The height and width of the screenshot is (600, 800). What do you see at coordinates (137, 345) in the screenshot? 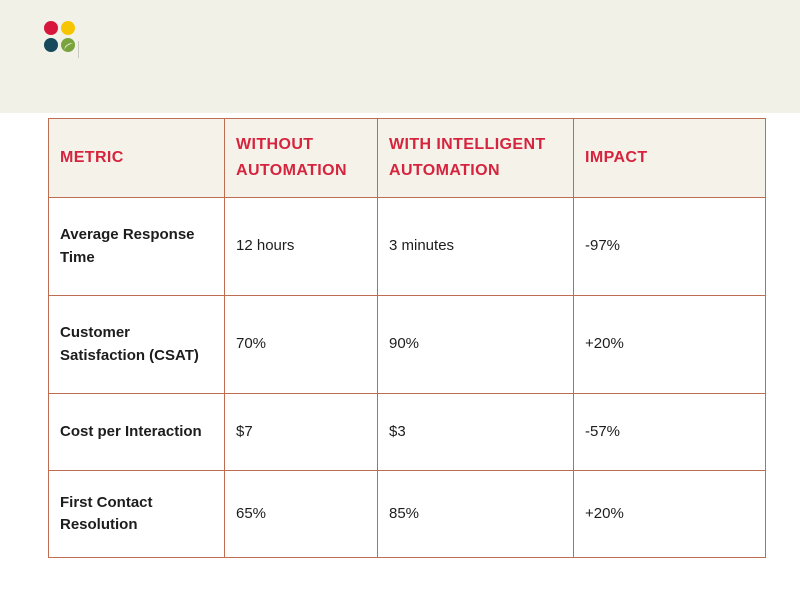
I see `row-metric-label: Customer Satisfaction (CSAT)` at bounding box center [137, 345].